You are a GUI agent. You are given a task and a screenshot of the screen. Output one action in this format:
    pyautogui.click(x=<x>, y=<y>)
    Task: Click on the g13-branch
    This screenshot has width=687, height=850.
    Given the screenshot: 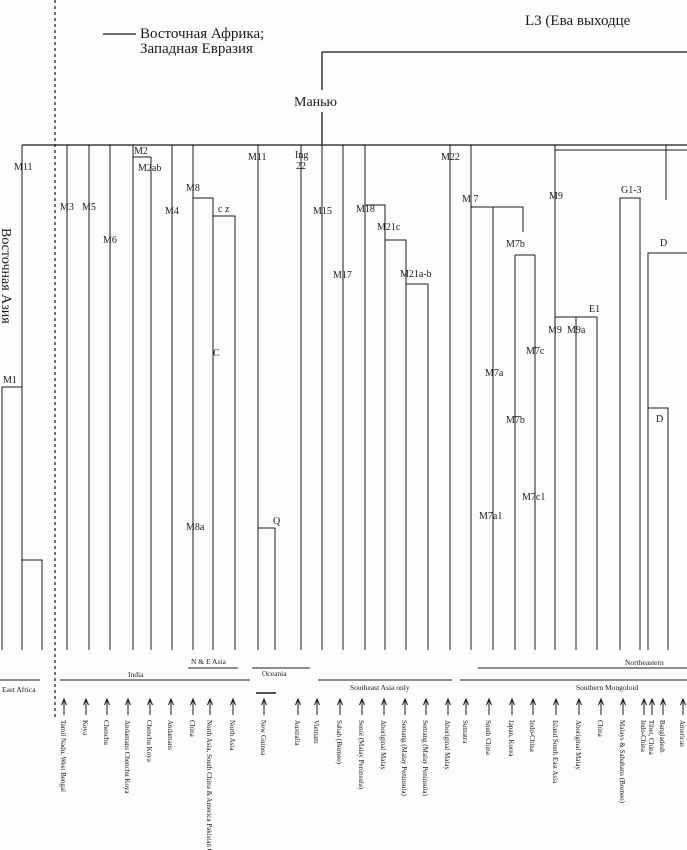 What is the action you would take?
    pyautogui.click(x=630, y=423)
    